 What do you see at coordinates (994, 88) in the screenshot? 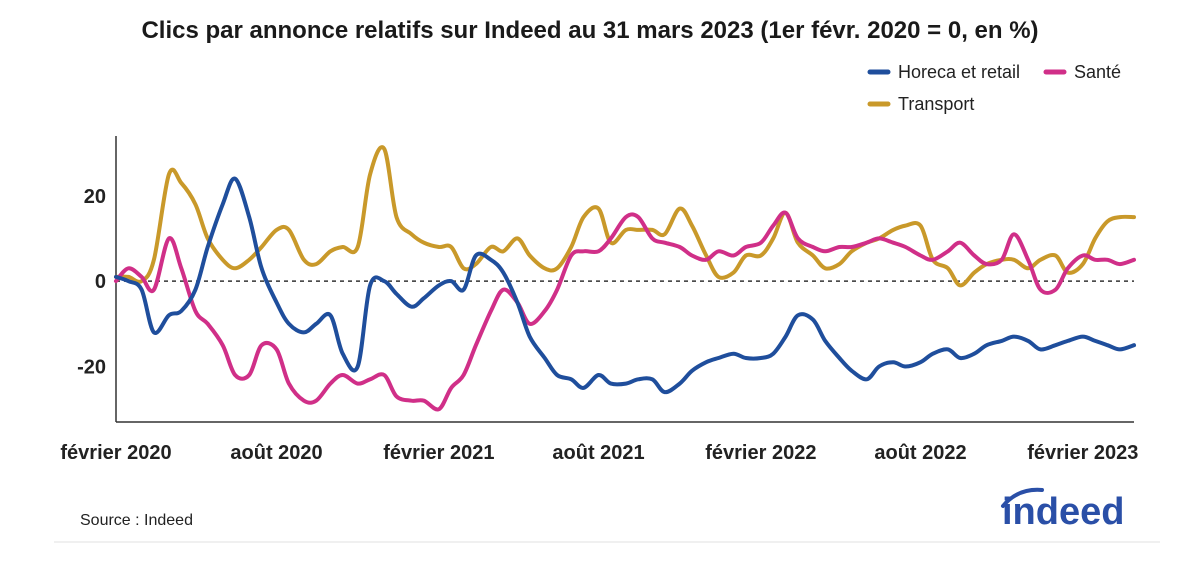
I see `legend: Horeca et retail Santé Transport` at bounding box center [994, 88].